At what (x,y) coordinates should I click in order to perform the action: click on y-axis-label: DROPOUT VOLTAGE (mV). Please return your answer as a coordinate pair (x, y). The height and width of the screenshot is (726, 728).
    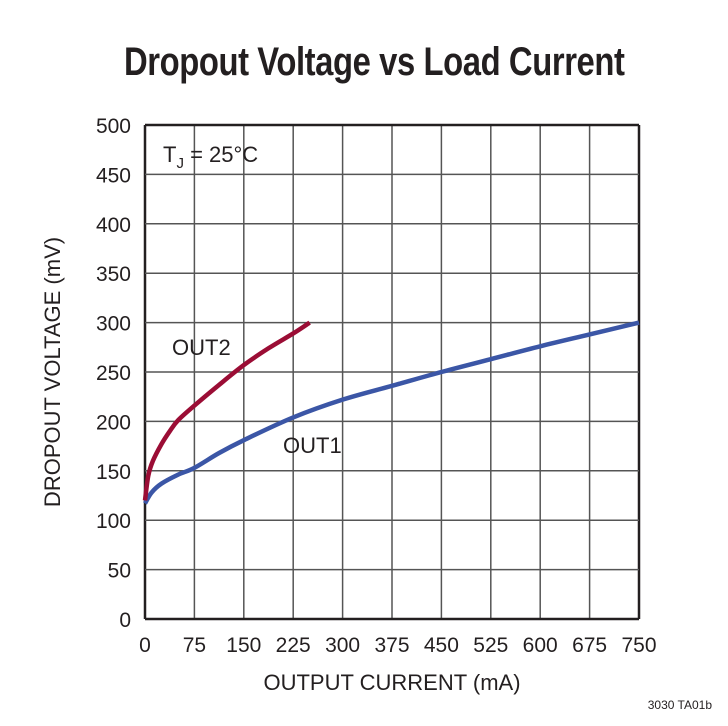
    Looking at the image, I should click on (52, 372).